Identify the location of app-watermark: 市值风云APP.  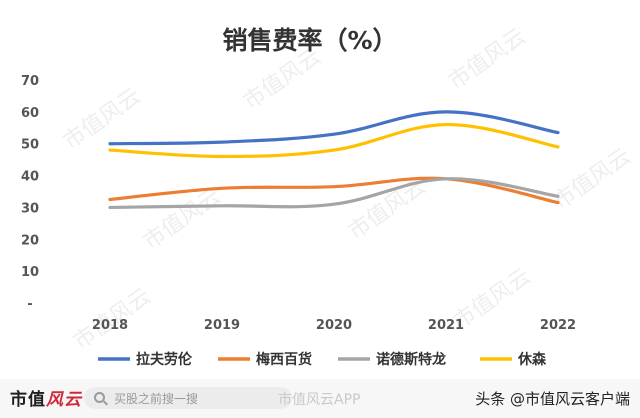
(319, 400).